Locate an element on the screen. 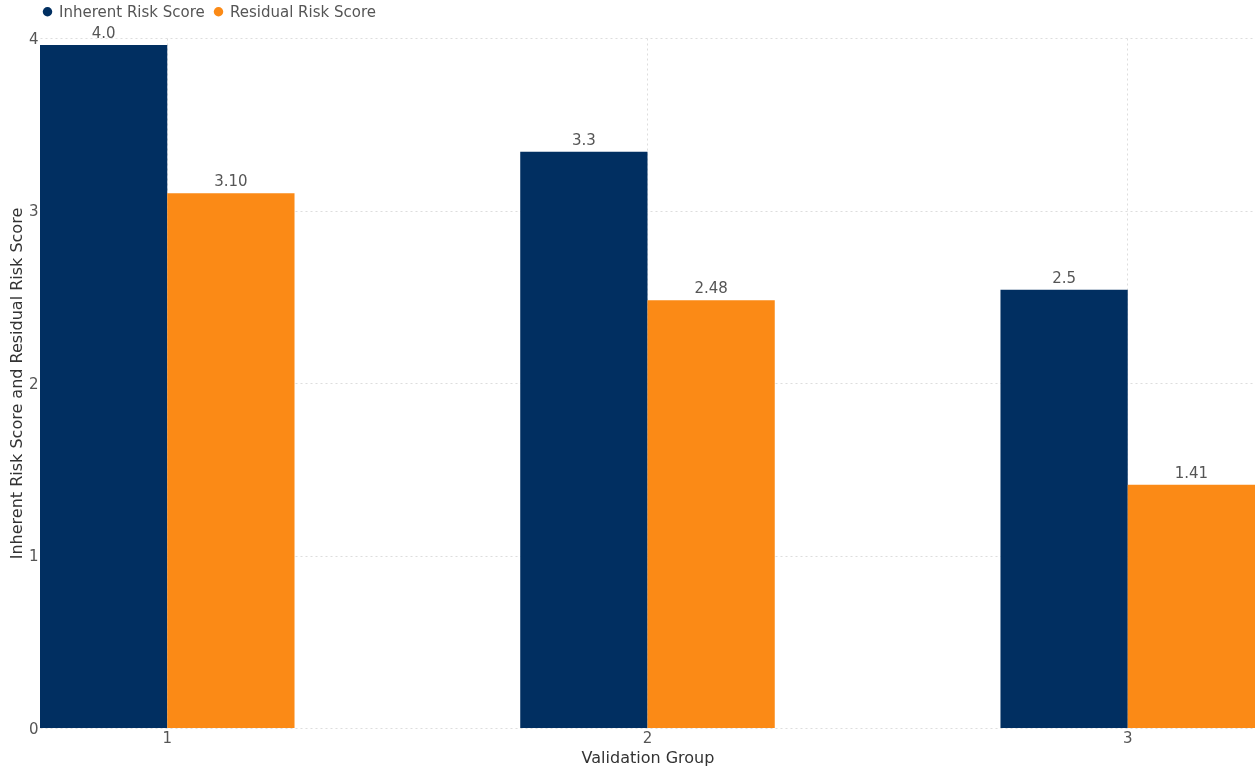 Image resolution: width=1257 pixels, height=771 pixels. x-tick-label: 2 is located at coordinates (647, 737).